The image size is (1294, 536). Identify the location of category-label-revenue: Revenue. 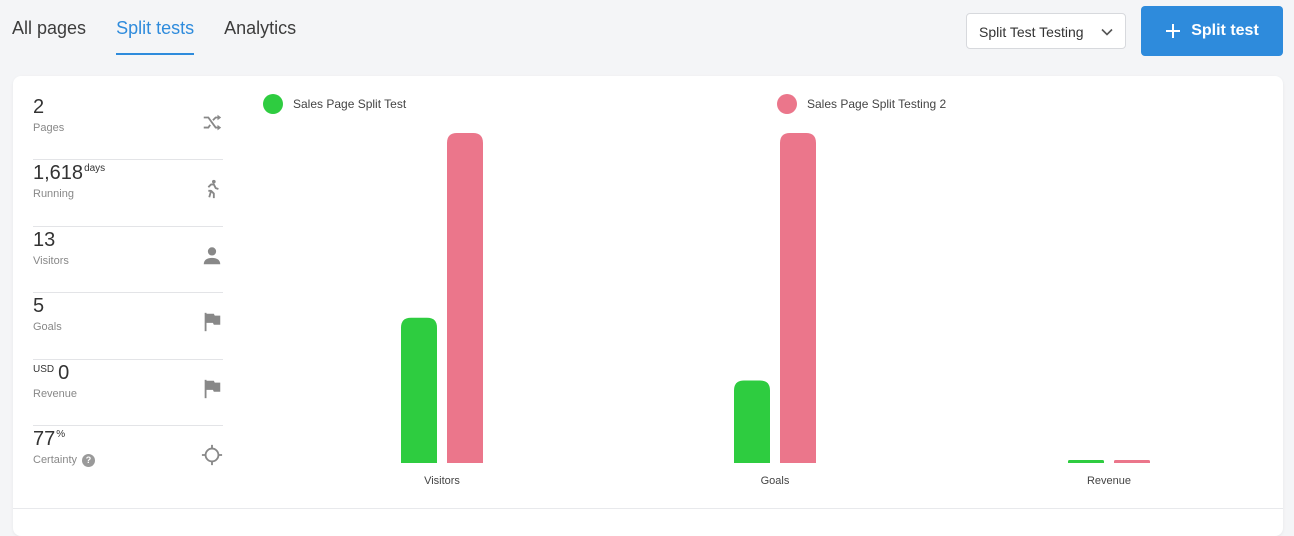
(1109, 481).